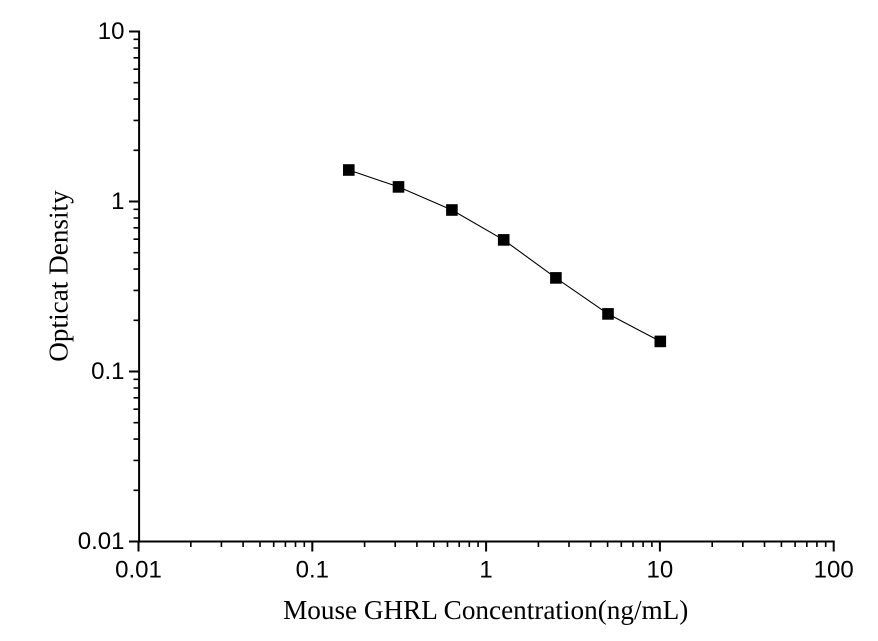 This screenshot has width=878, height=641. Describe the element at coordinates (485, 610) in the screenshot. I see `svg-text:Mouse GHRL Concentration(ng/mL: Mouse GHRL Concentration(ng/mL)` at that location.